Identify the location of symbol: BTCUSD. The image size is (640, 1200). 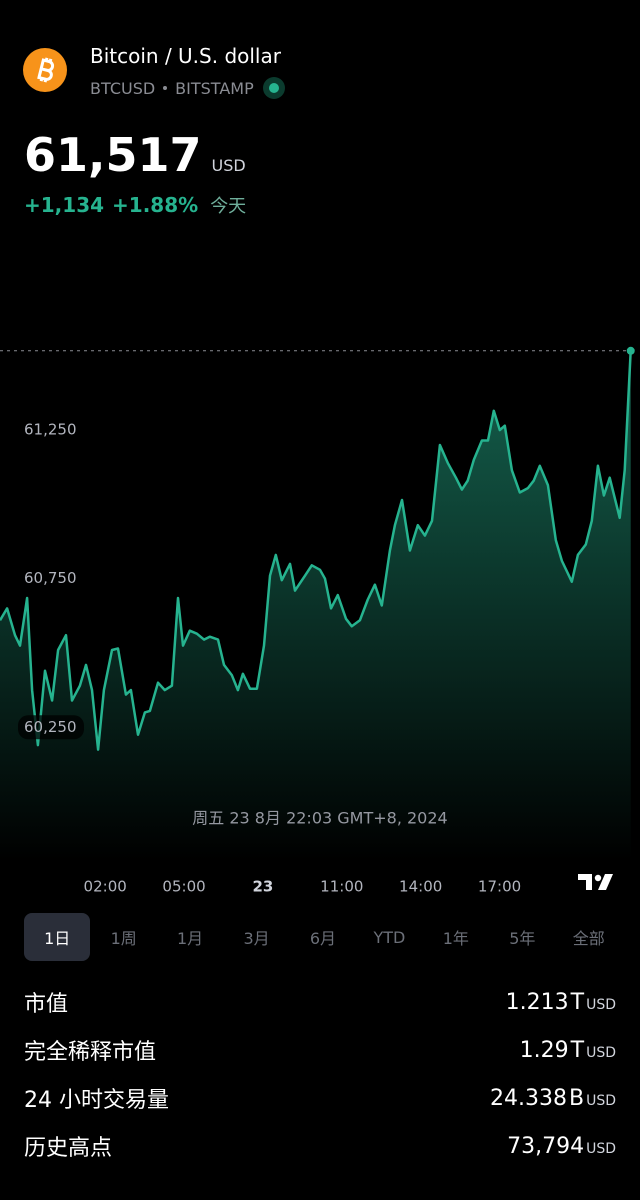
(123, 88).